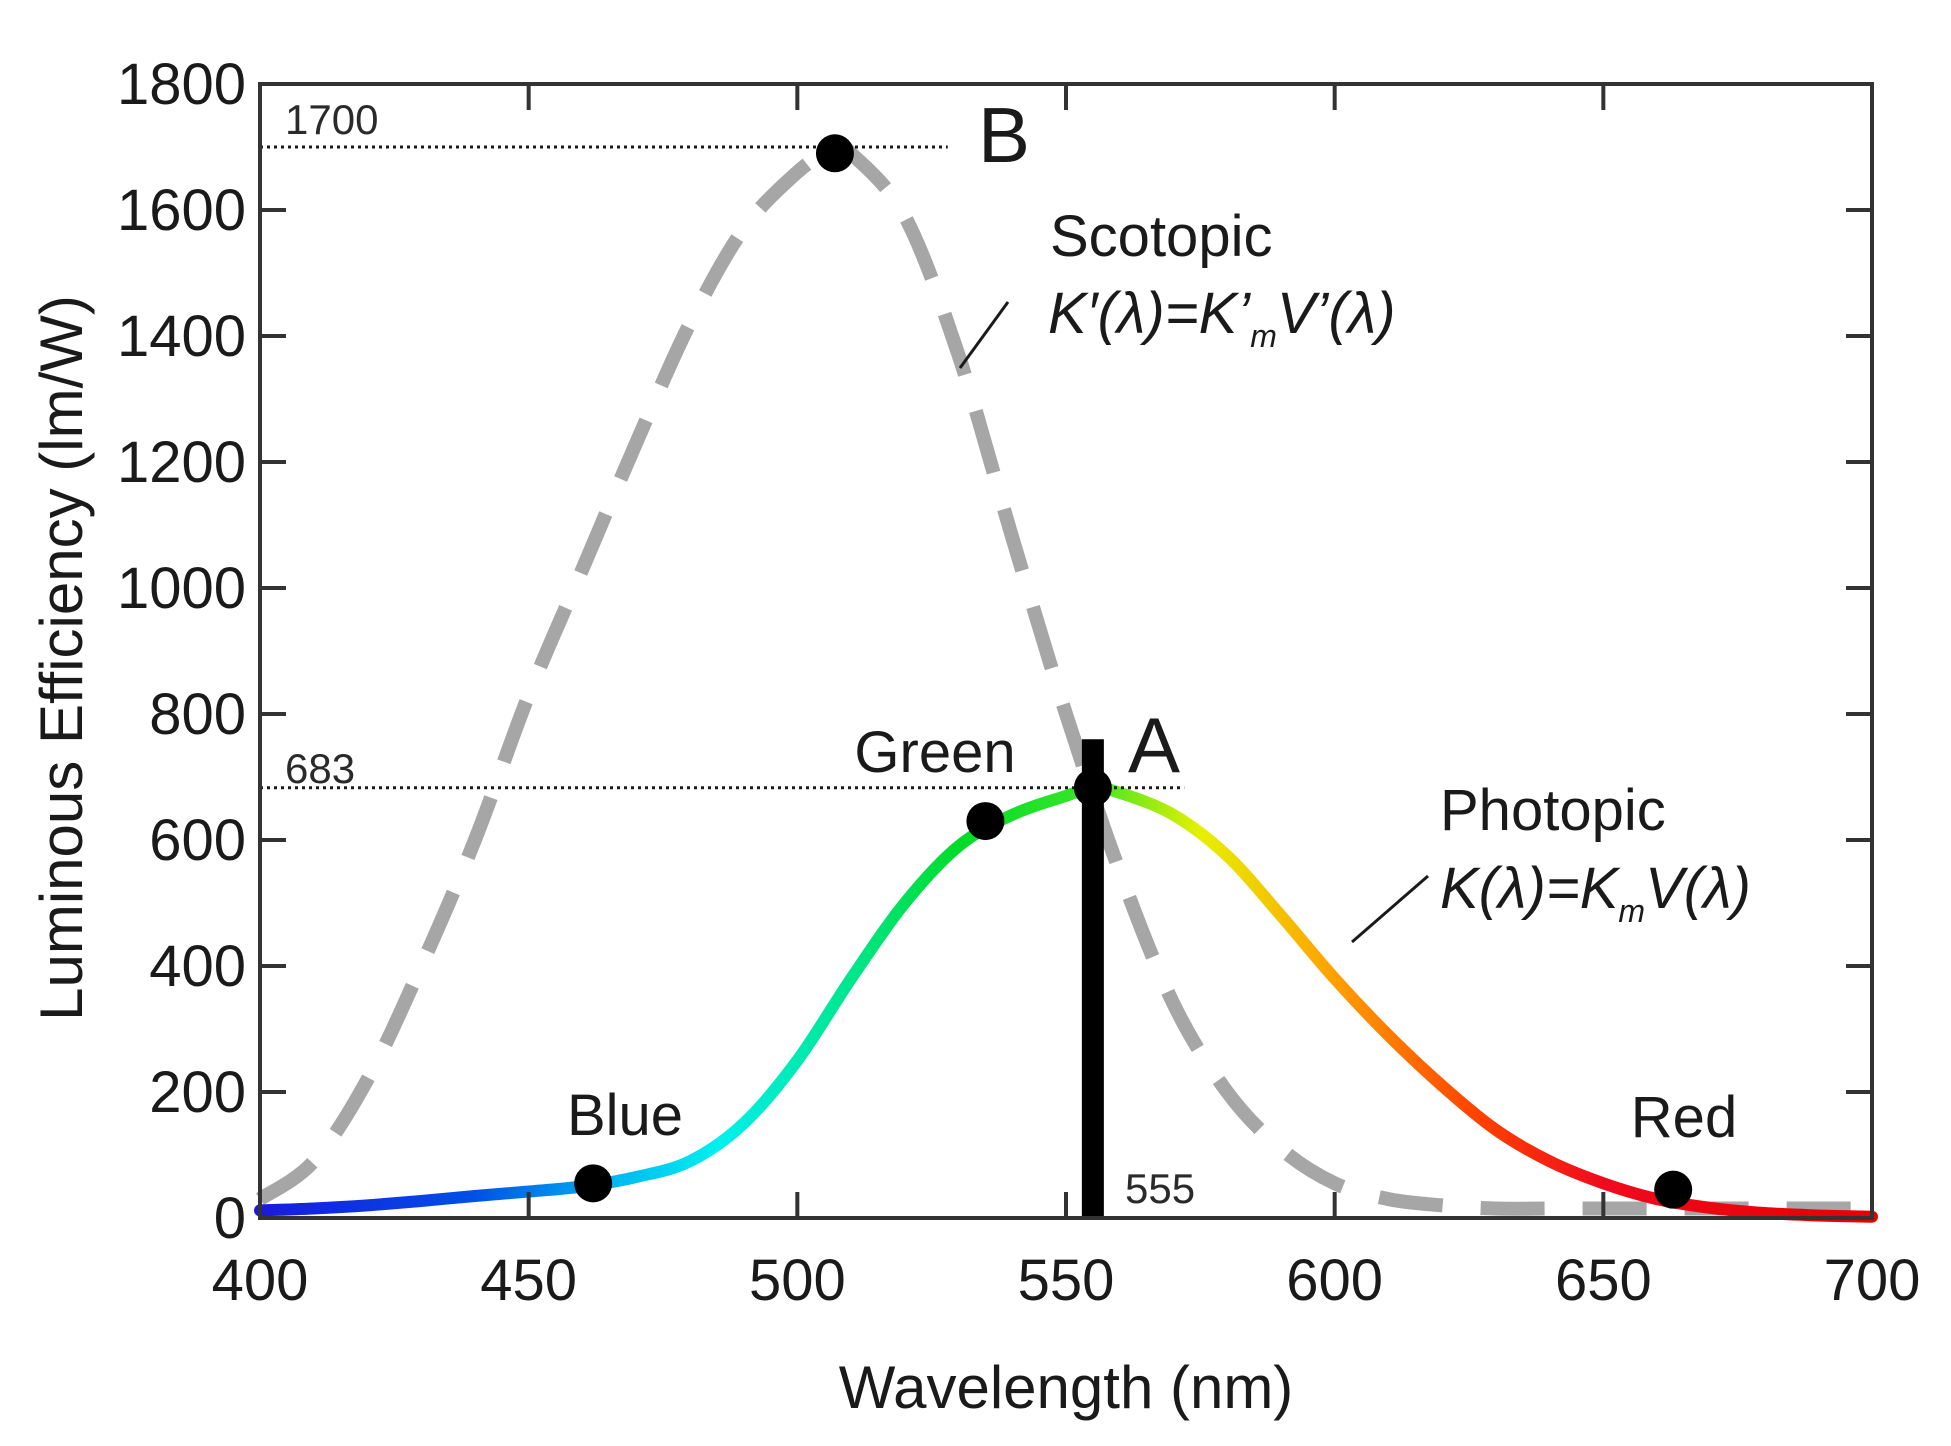 Image resolution: width=1951 pixels, height=1446 pixels. Describe the element at coordinates (181, 210) in the screenshot. I see `y-tick-label-1600: 1600` at that location.